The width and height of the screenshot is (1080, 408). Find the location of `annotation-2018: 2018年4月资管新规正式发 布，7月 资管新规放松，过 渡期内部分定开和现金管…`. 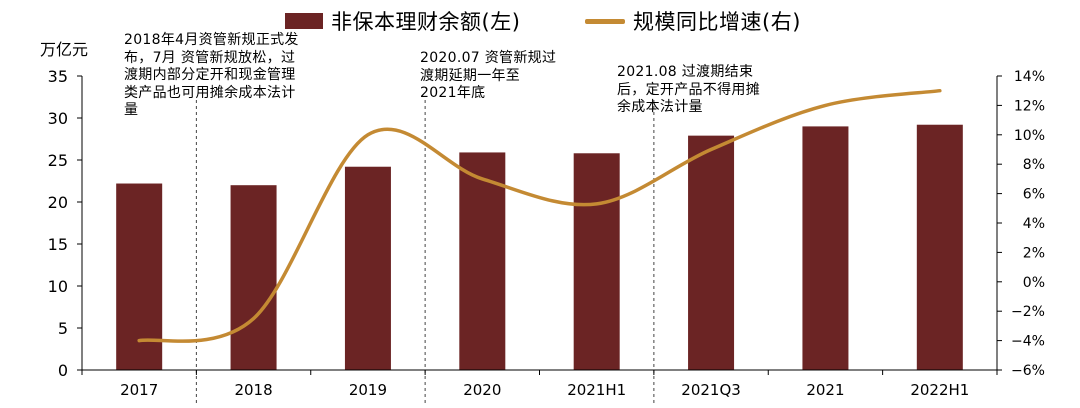

annotation-2018: 2018年4月资管新规正式发 布，7月 资管新规放松，过 渡期内部分定开和现金管… is located at coordinates (211, 75).